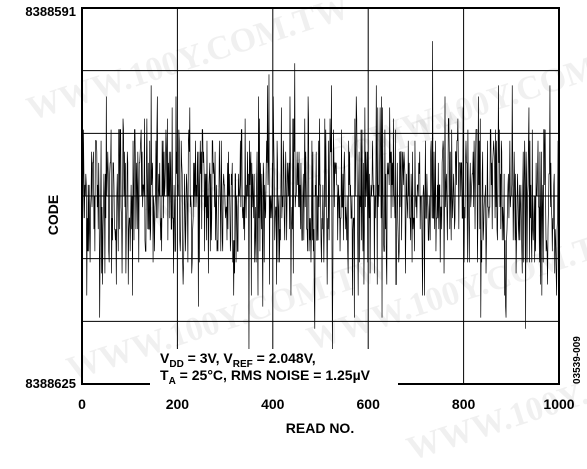 This screenshot has height=469, width=587. What do you see at coordinates (369, 404) in the screenshot?
I see `x-tick-label: 600` at bounding box center [369, 404].